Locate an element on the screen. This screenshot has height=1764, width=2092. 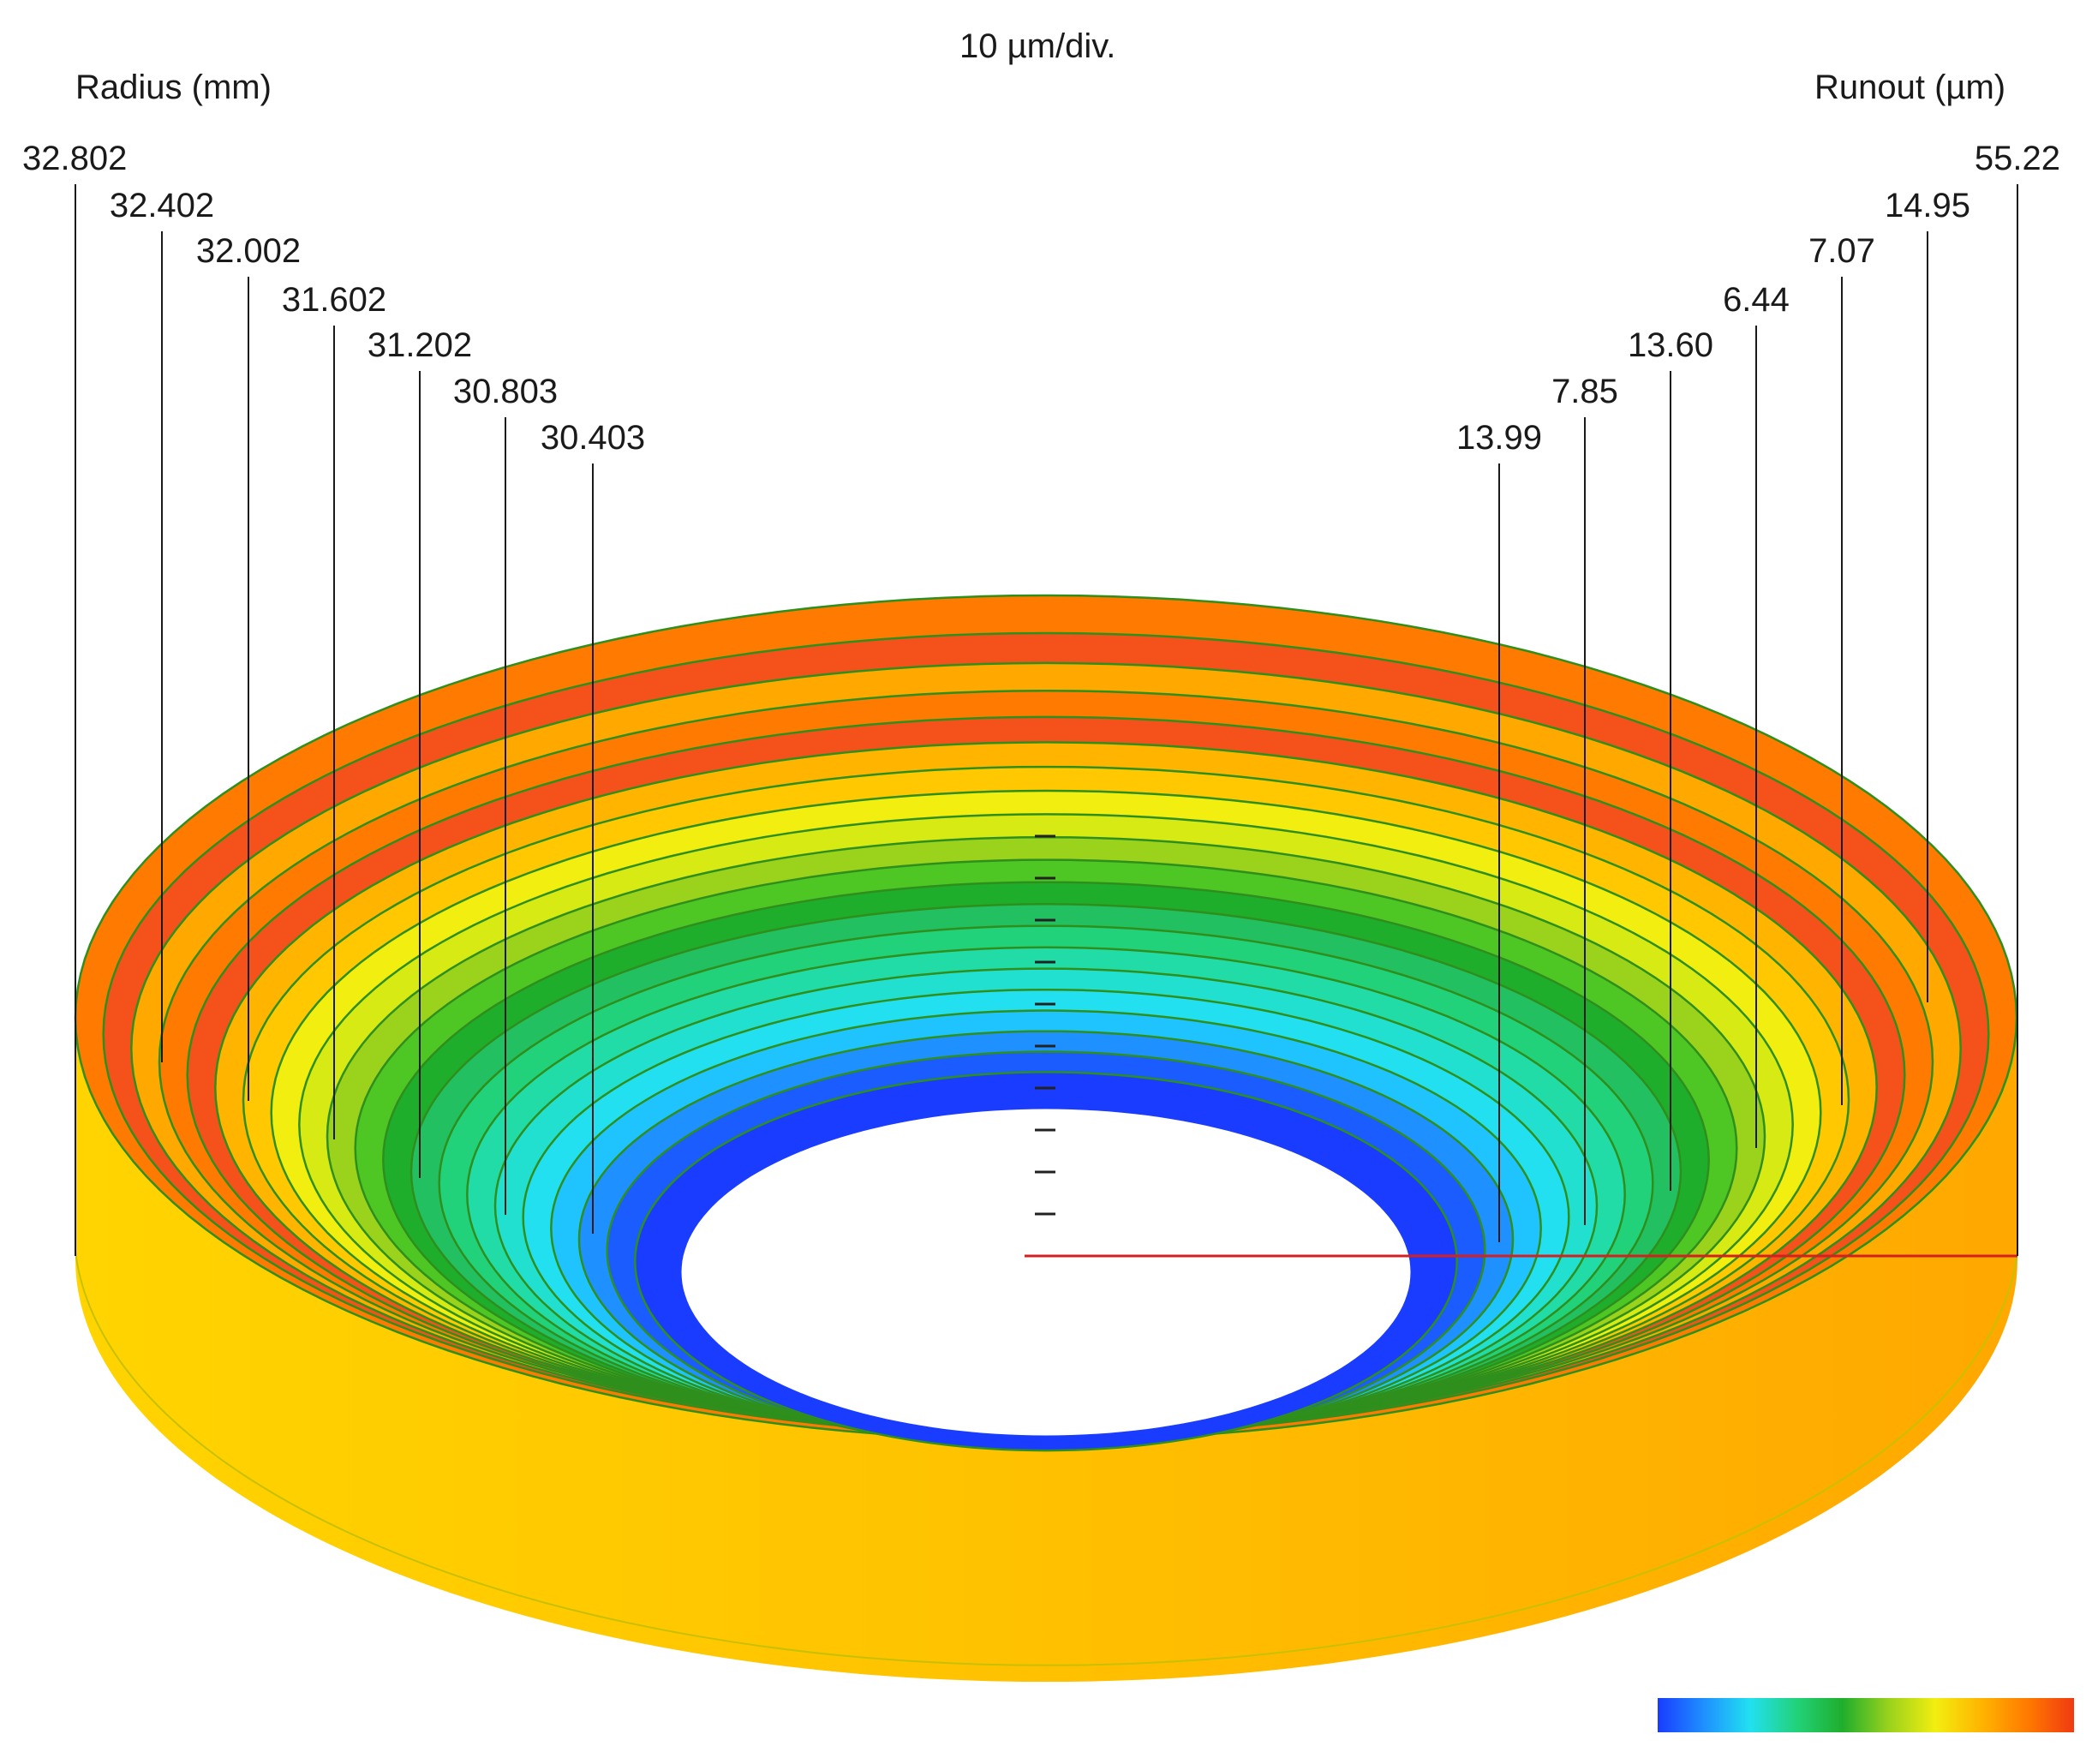
ring-center-hole is located at coordinates (1046, 1272).